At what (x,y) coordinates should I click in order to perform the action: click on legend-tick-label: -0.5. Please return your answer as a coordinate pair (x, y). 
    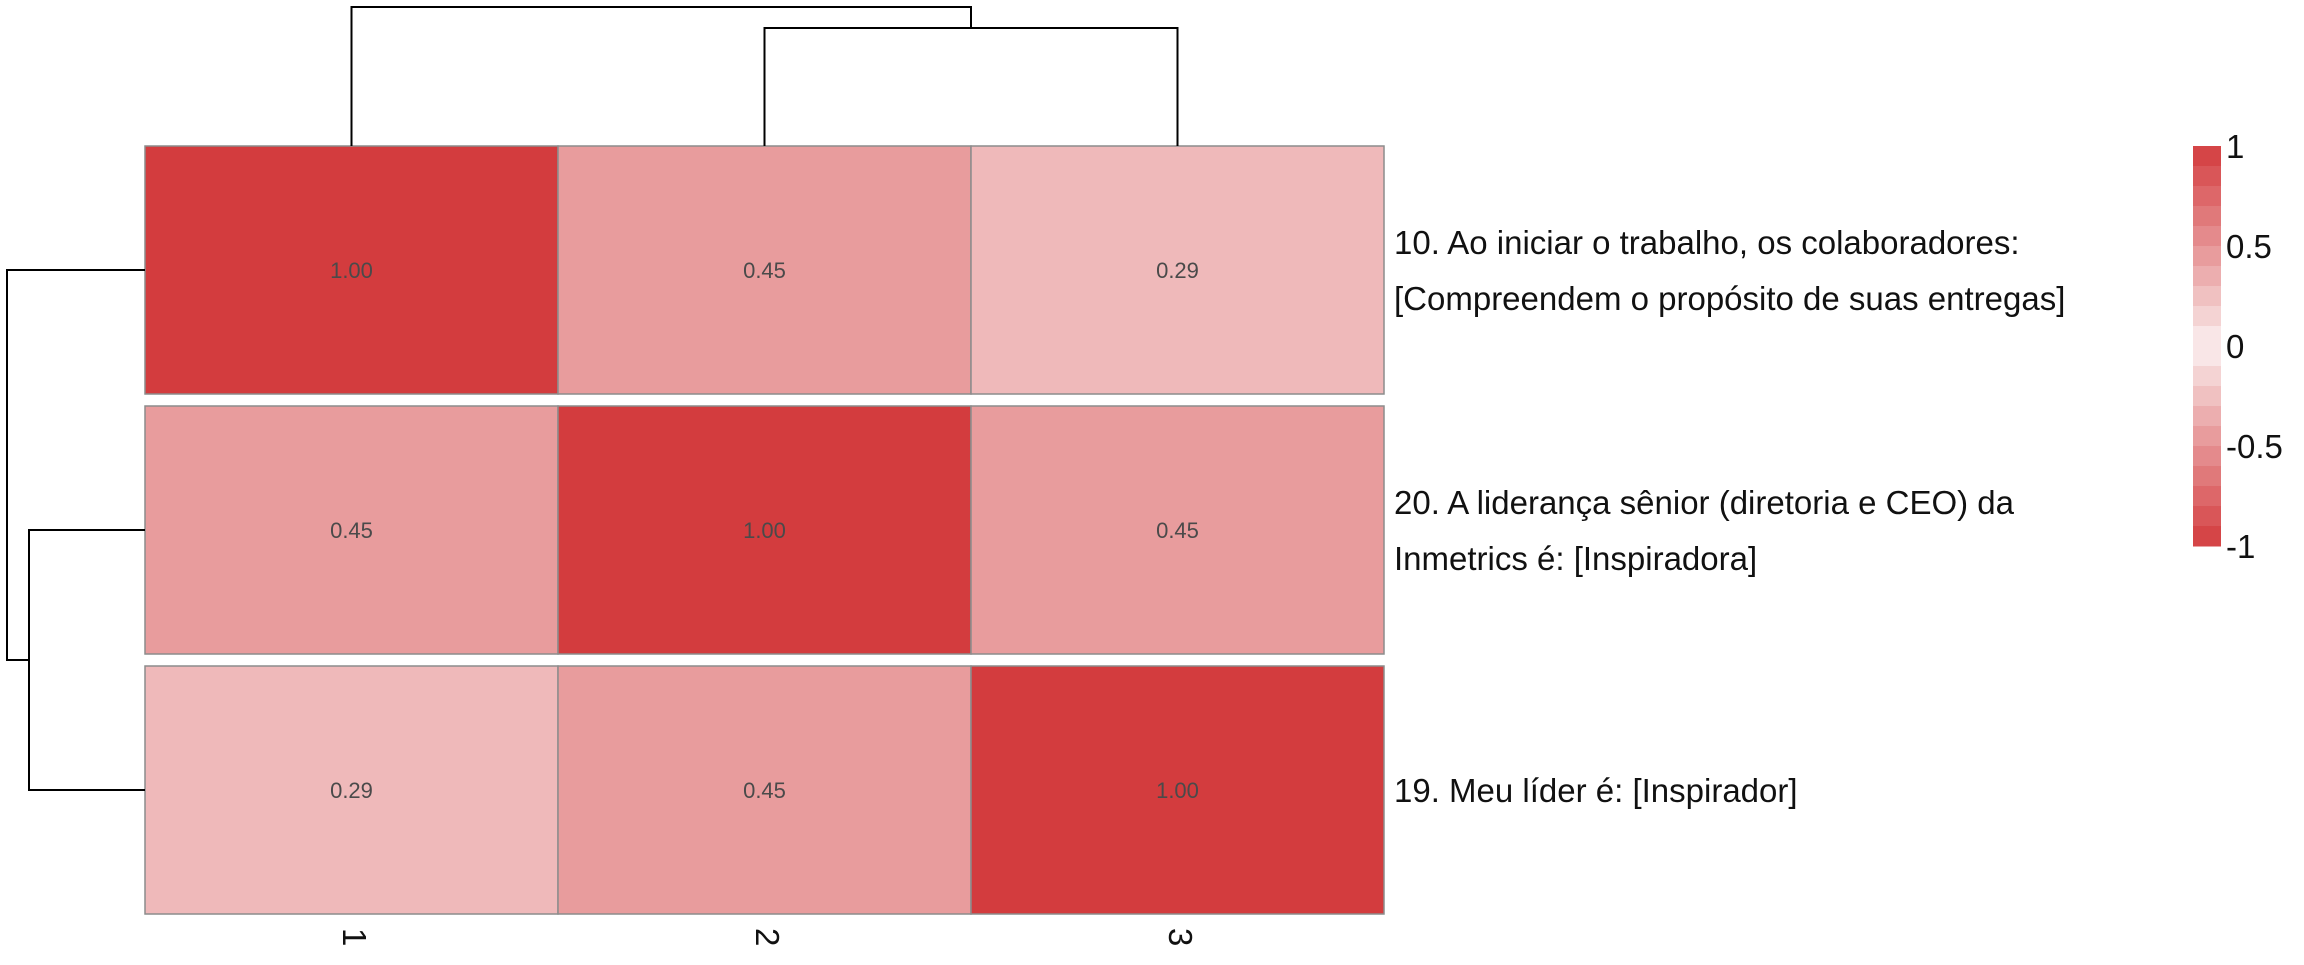
    Looking at the image, I should click on (2254, 446).